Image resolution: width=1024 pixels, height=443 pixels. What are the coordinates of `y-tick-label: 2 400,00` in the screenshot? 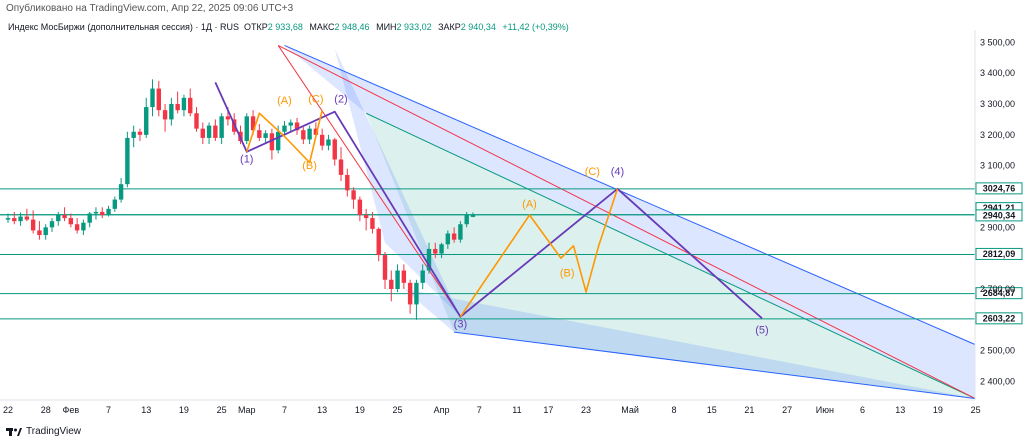 It's located at (997, 382).